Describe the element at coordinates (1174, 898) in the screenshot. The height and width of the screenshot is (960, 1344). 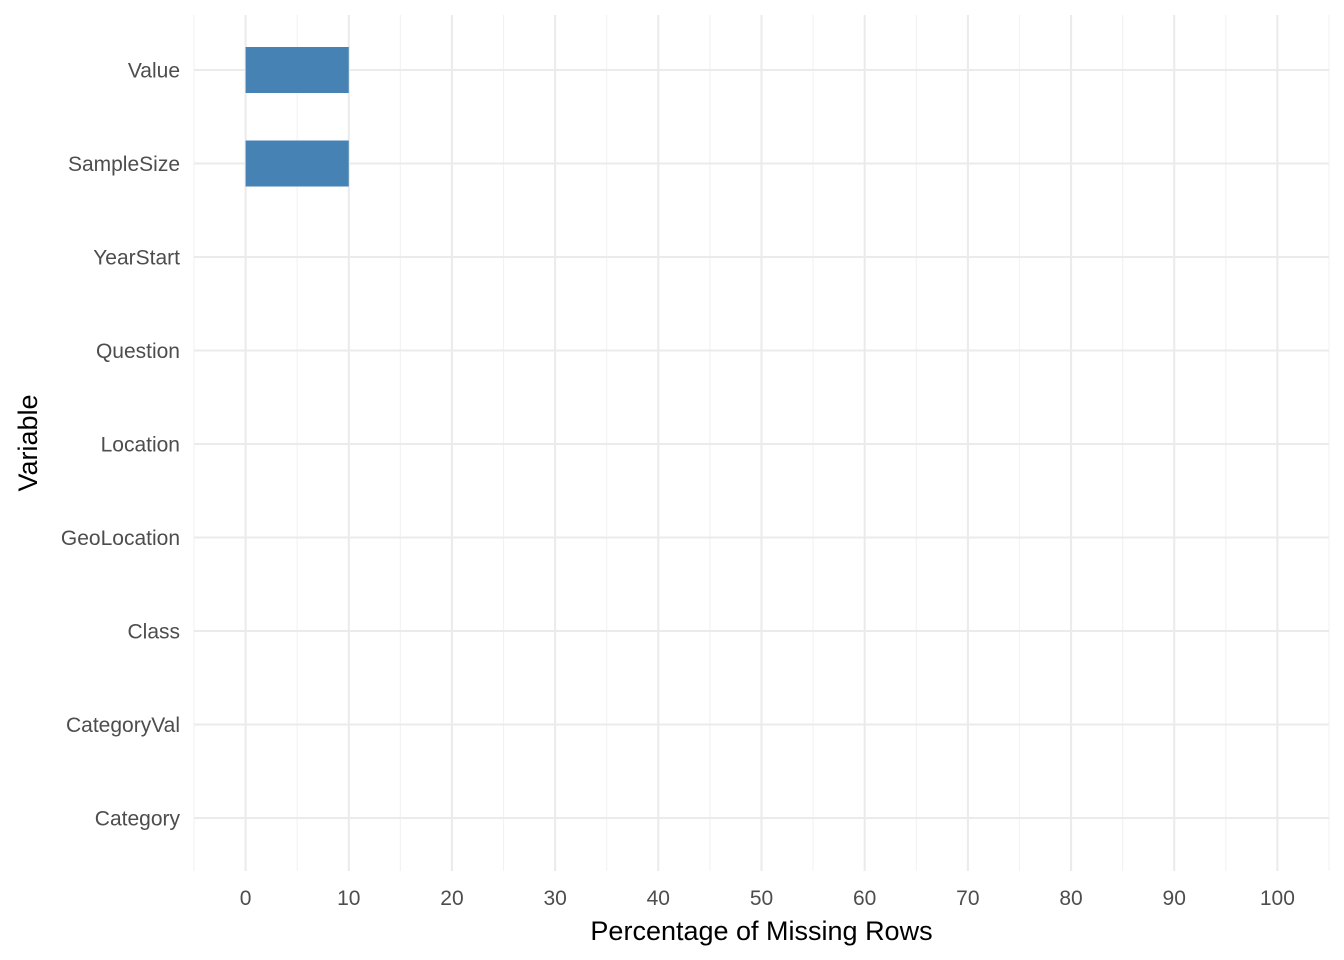
I see `x-tick-label: 90` at that location.